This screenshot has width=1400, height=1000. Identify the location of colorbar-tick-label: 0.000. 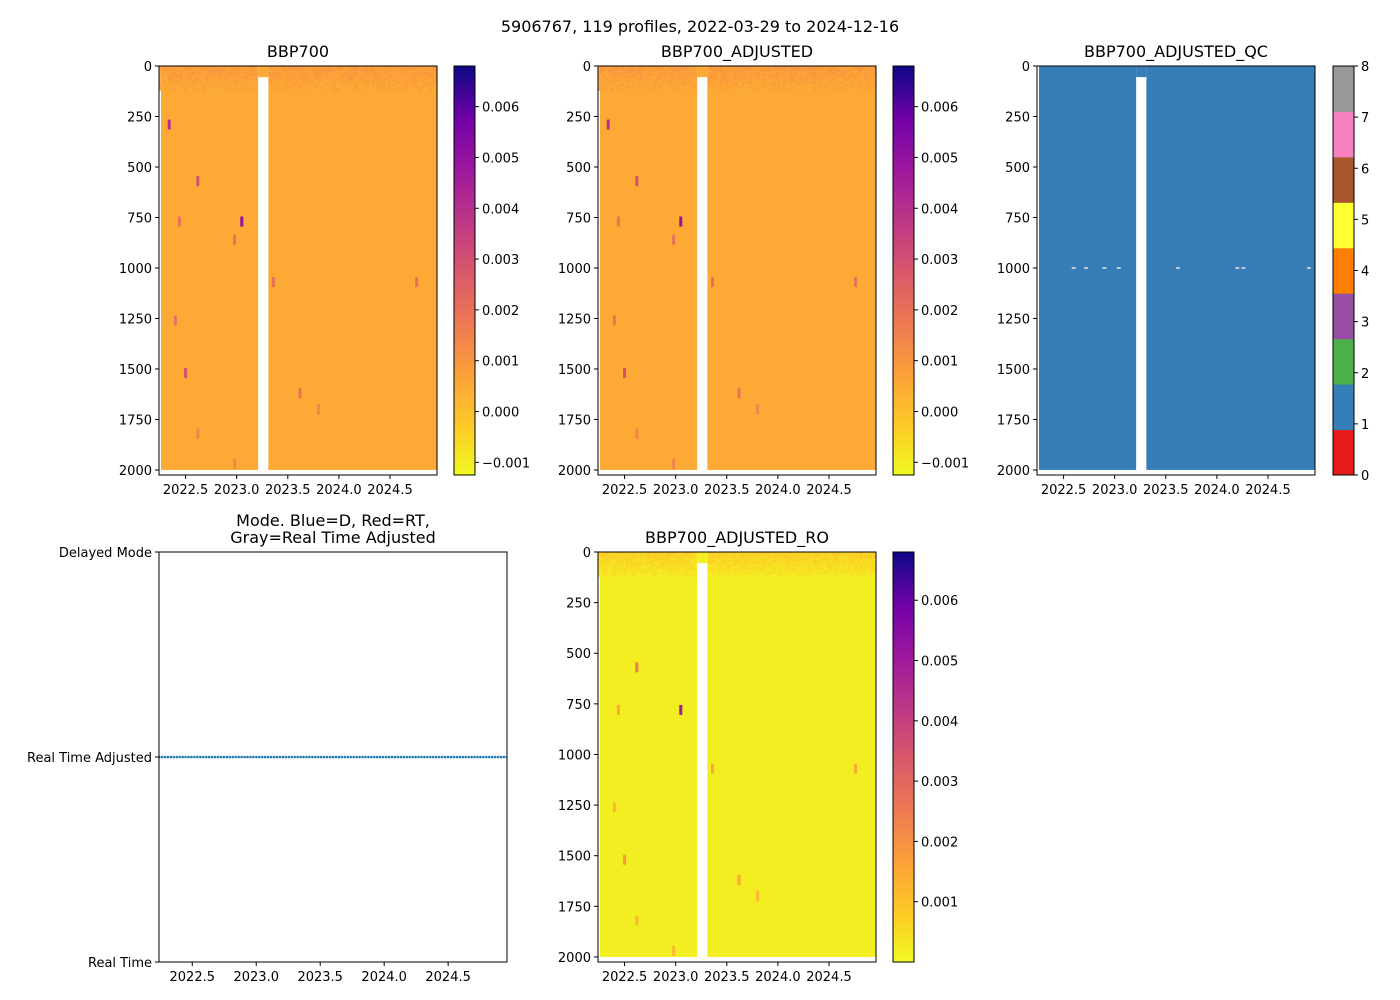
(500, 412).